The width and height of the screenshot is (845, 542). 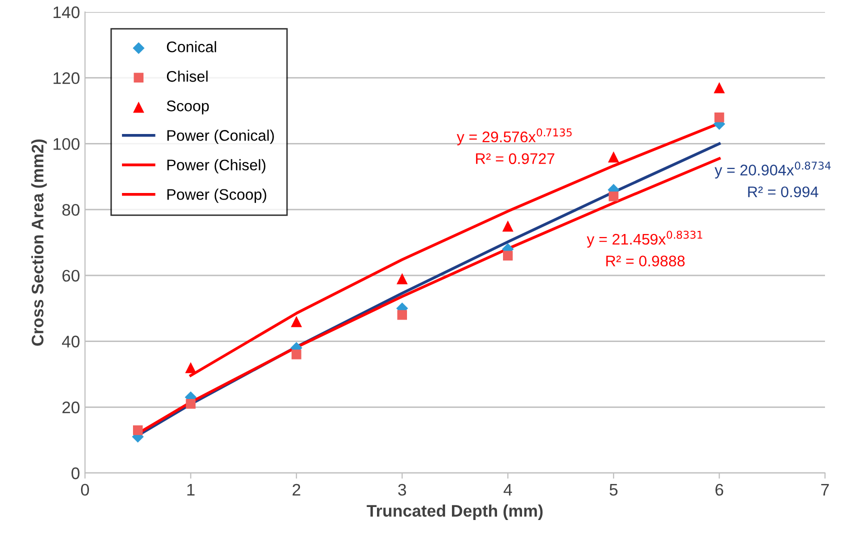 What do you see at coordinates (772, 170) in the screenshot?
I see `annotation: y = 20.904x$^{0.8734}$` at bounding box center [772, 170].